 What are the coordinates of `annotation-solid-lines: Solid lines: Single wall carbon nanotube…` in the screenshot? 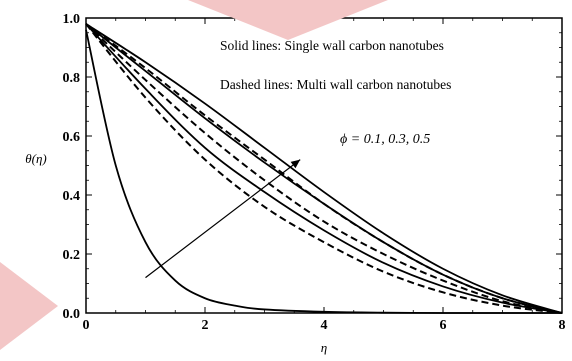 It's located at (332, 45).